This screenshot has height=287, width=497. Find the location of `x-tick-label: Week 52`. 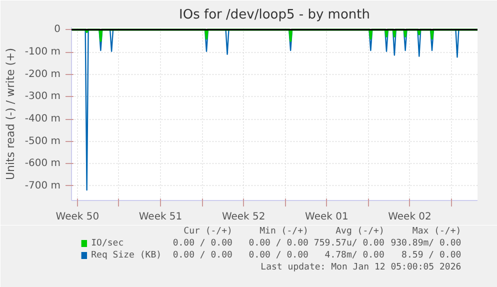

x-tick-label: Week 52 is located at coordinates (244, 217).